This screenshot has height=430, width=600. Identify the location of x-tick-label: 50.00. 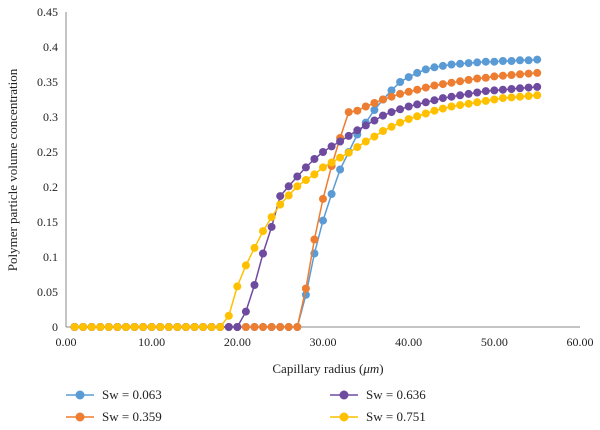
(494, 342).